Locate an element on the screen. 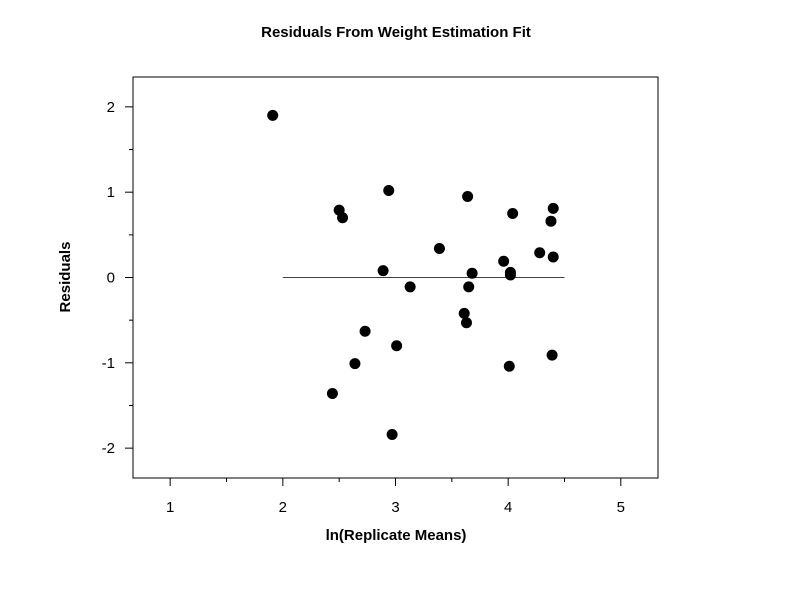 Image resolution: width=792 pixels, height=612 pixels. y-tick-label: 0 is located at coordinates (111, 278).